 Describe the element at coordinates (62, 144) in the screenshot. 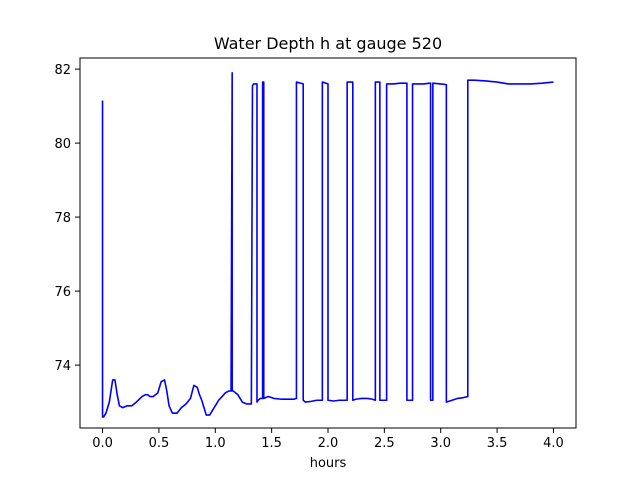

I see `y-tick-label: 80` at that location.